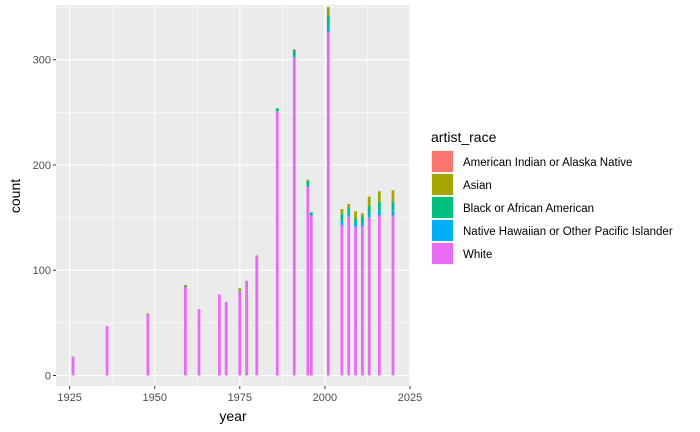  What do you see at coordinates (44, 218) in the screenshot?
I see `y-axis: 0 100 200 300` at bounding box center [44, 218].